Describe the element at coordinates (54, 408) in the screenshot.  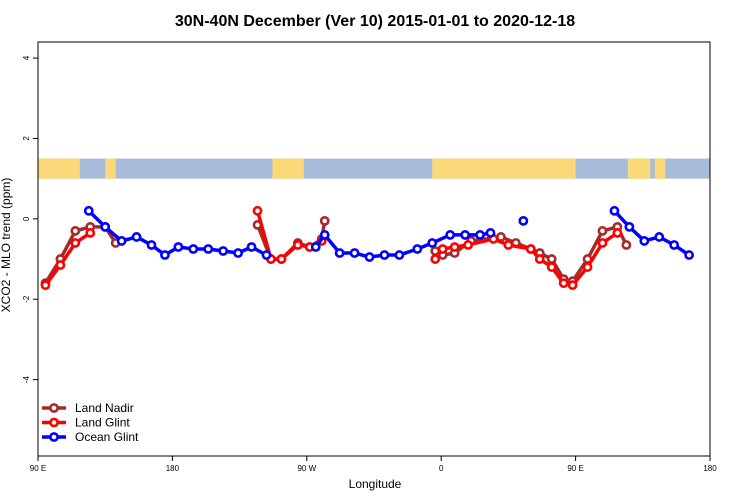
I see `legend-marker-land-nadir` at that location.